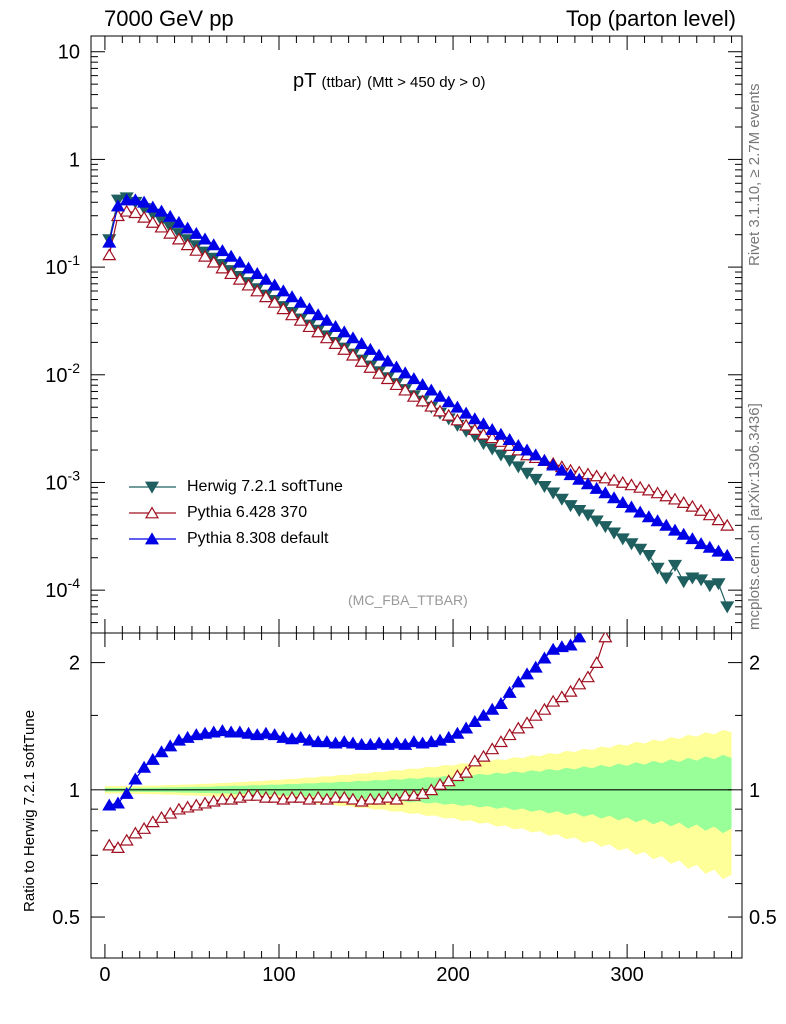 The height and width of the screenshot is (1024, 786). Describe the element at coordinates (66, 918) in the screenshot. I see `ratio-y-tick-label: 0.5` at that location.